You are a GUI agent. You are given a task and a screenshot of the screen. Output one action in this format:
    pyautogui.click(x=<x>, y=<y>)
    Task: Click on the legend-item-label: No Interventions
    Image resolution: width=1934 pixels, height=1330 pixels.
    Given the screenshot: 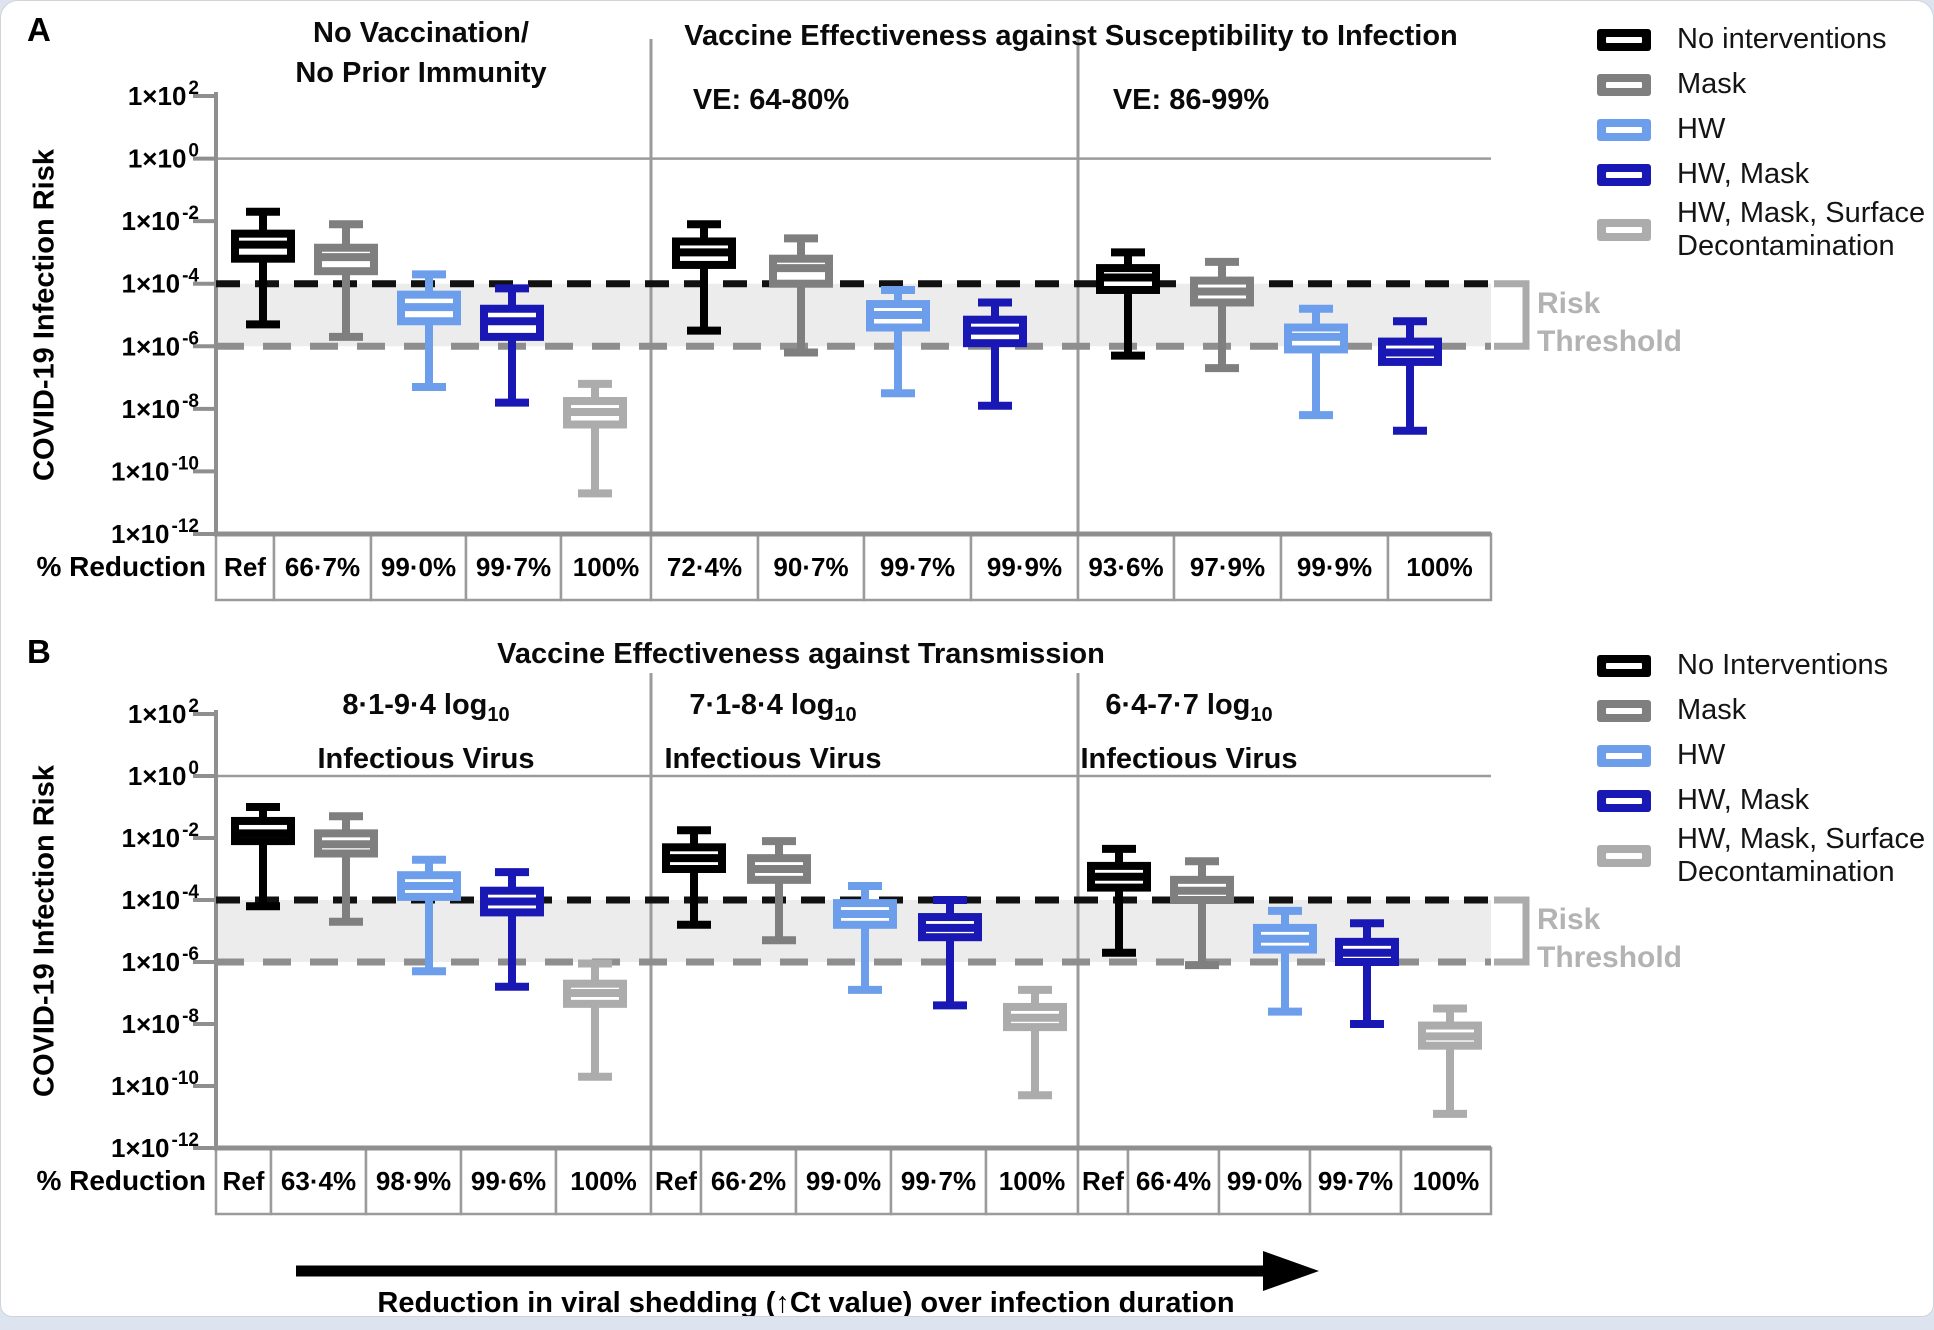 What is the action you would take?
    pyautogui.click(x=1783, y=665)
    